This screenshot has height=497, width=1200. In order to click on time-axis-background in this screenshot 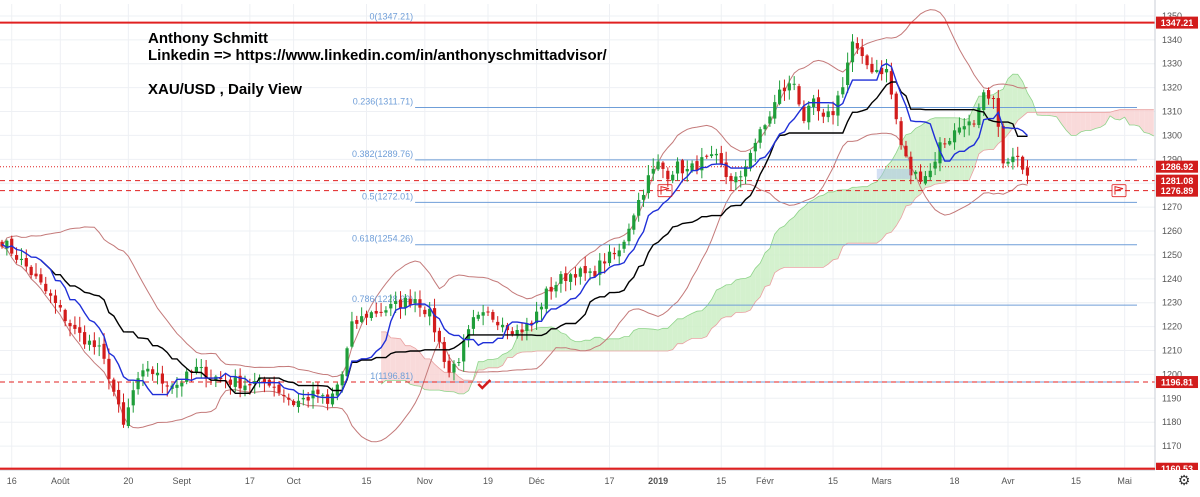, I will do `click(600, 481)`.